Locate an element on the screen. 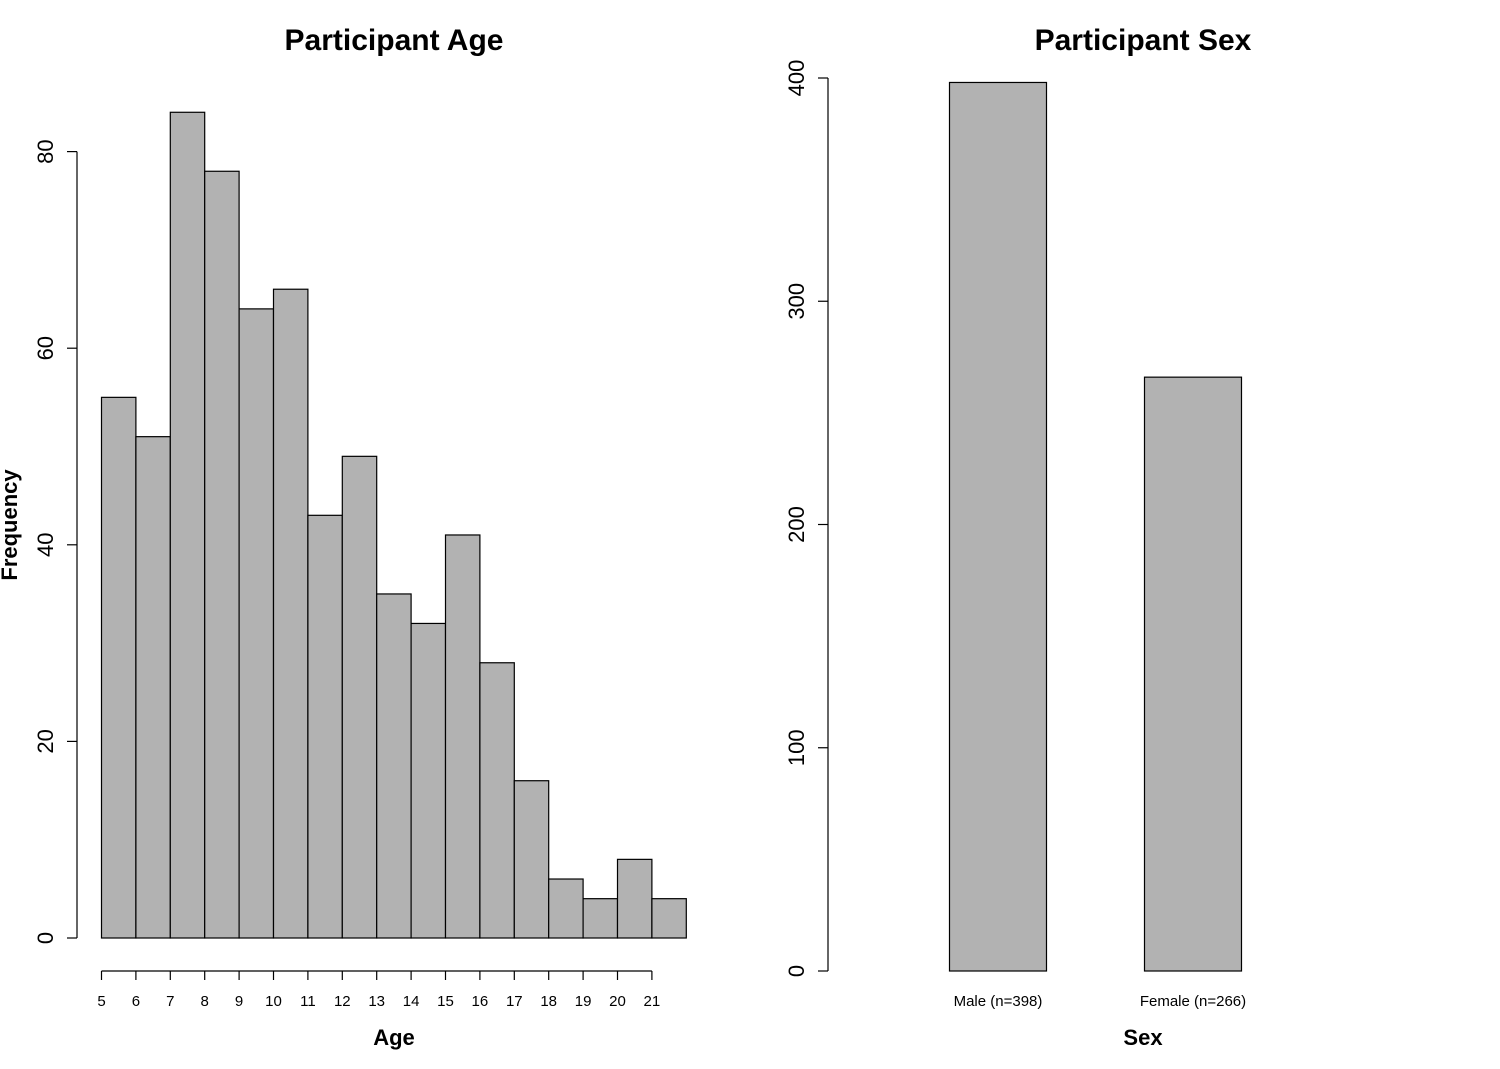 This screenshot has width=1500, height=1069. age-x-tick-label: 8 is located at coordinates (205, 1001).